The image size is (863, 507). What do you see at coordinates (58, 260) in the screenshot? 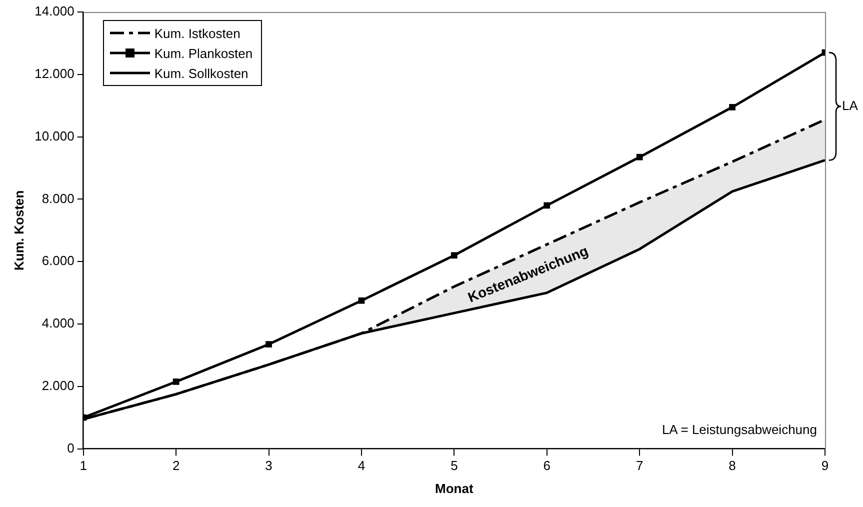
I see `y-tick-label: 6.000` at bounding box center [58, 260].